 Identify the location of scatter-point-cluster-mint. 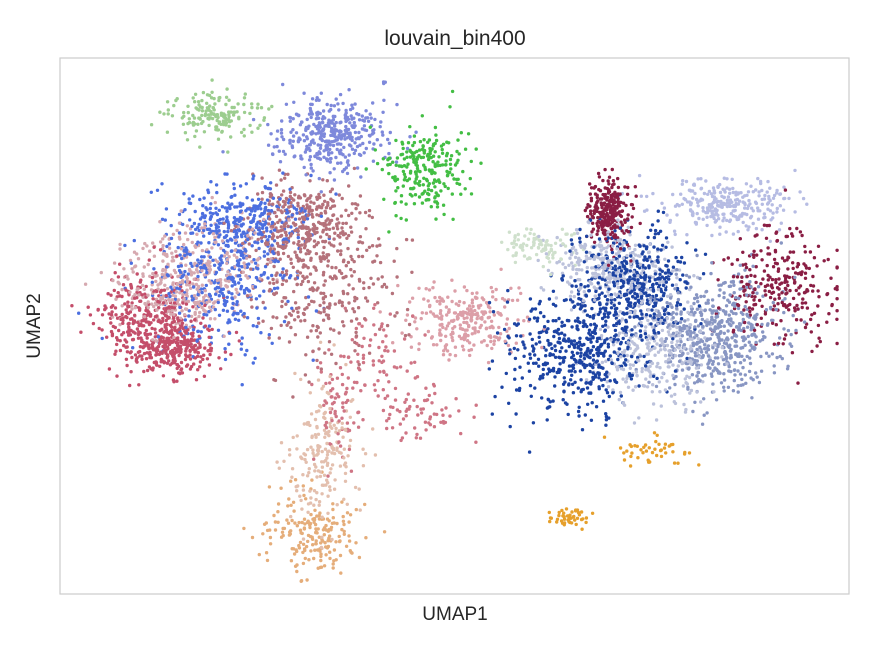
(515, 262).